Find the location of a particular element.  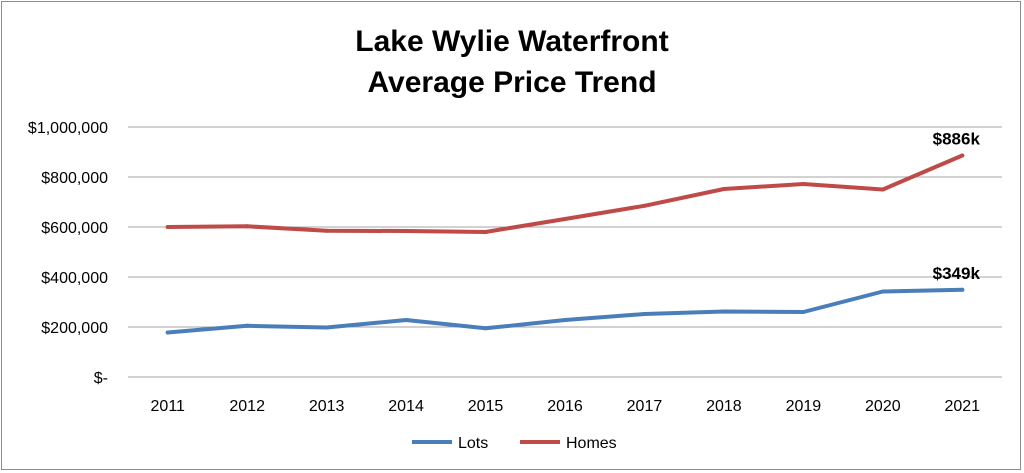

legend: Lots Homes is located at coordinates (514, 443).